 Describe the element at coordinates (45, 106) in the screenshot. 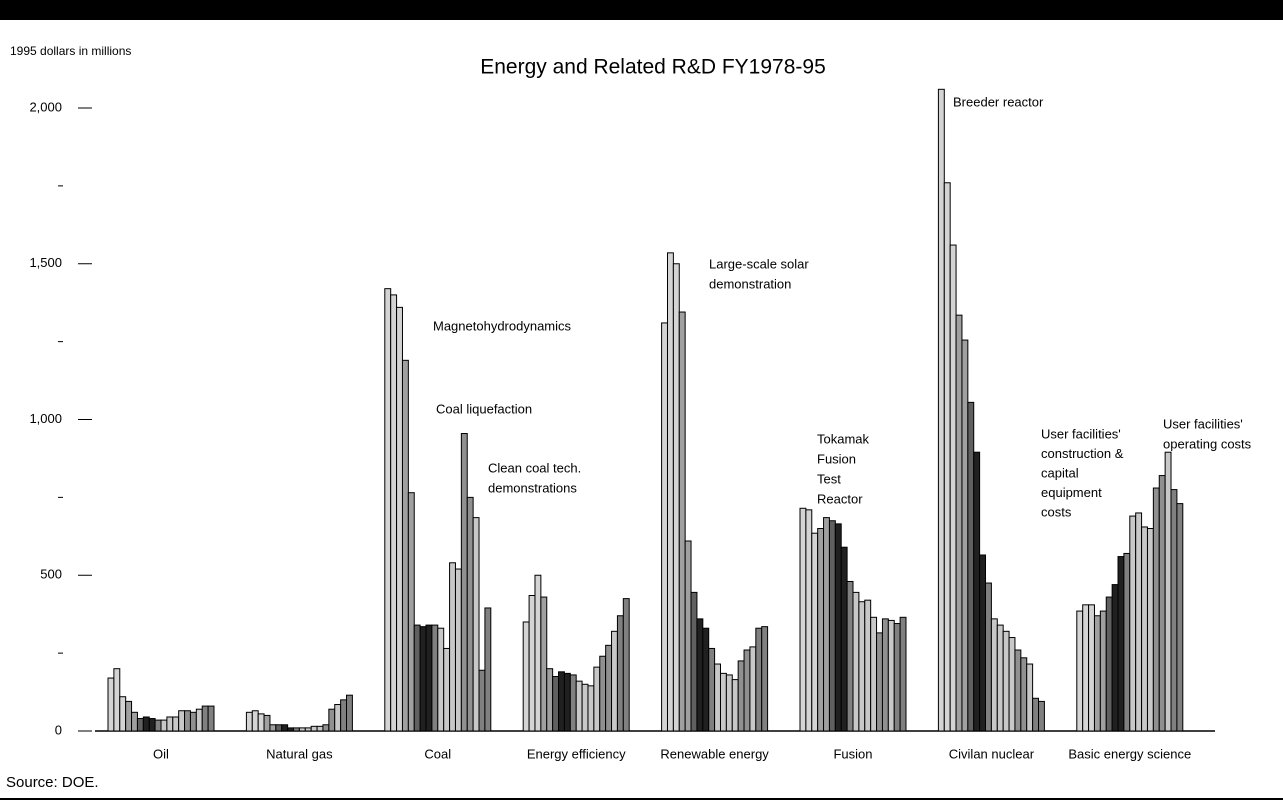

I see `y-tick-label: 2,000` at that location.